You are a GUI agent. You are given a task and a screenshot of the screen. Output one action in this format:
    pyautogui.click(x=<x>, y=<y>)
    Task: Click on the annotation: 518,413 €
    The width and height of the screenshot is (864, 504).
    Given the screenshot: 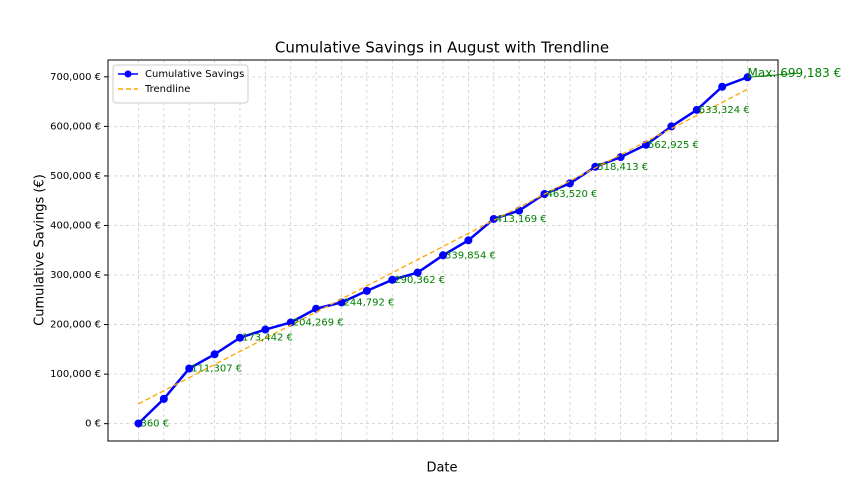 What is the action you would take?
    pyautogui.click(x=622, y=167)
    